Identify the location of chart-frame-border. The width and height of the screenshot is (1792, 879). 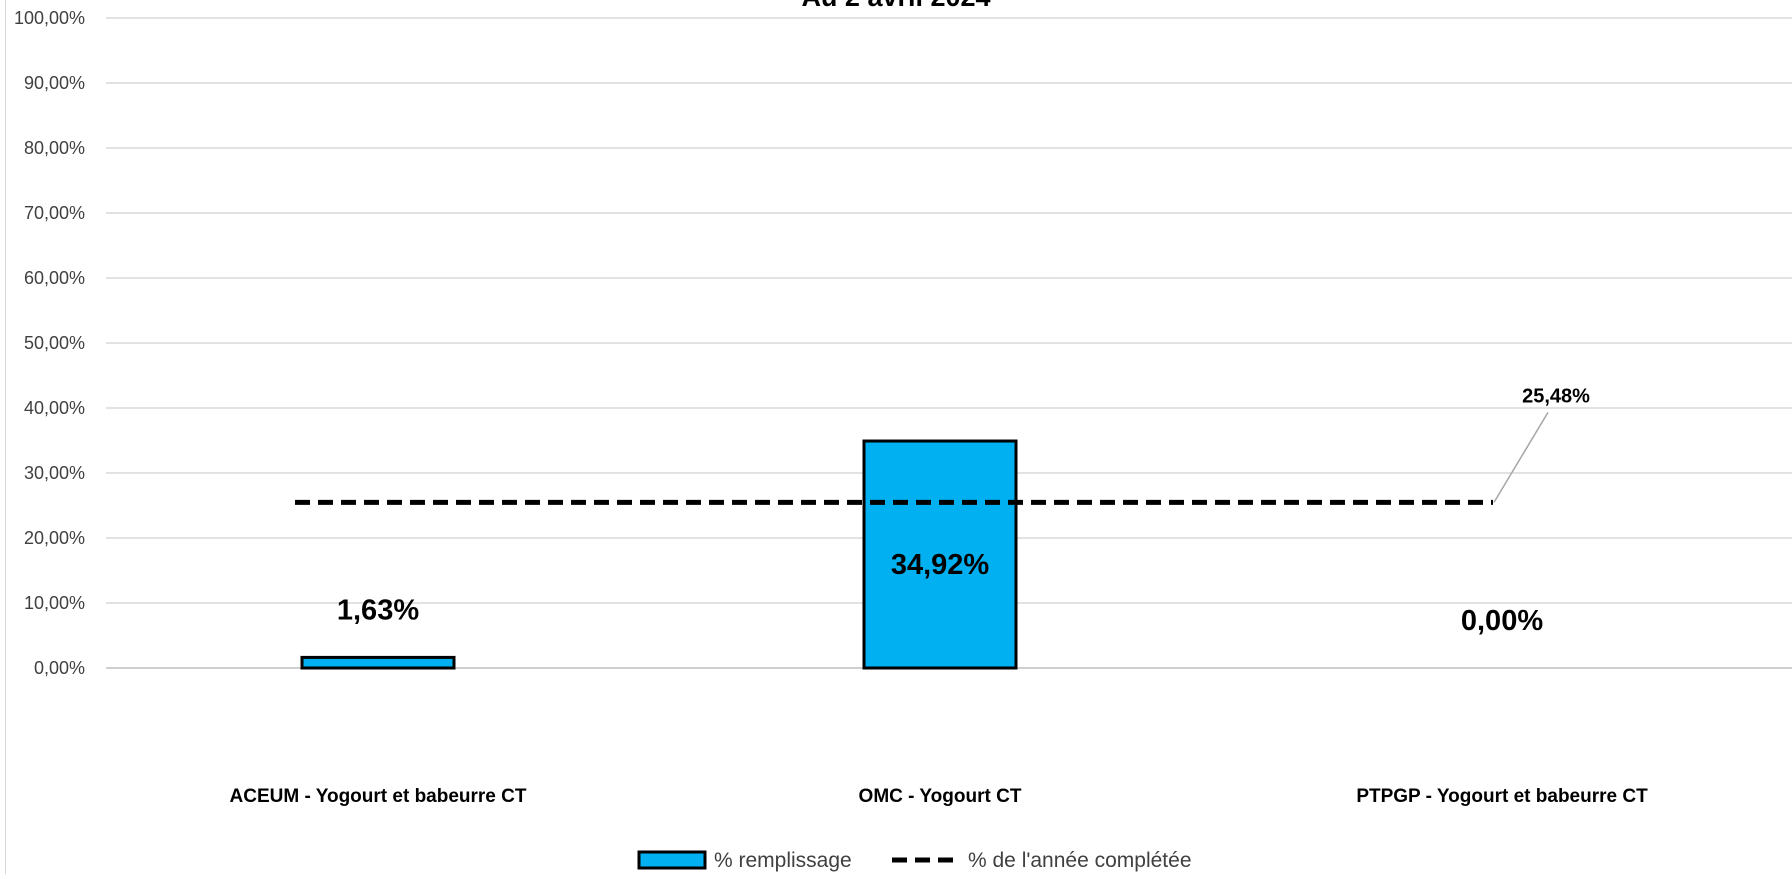
(5, 437).